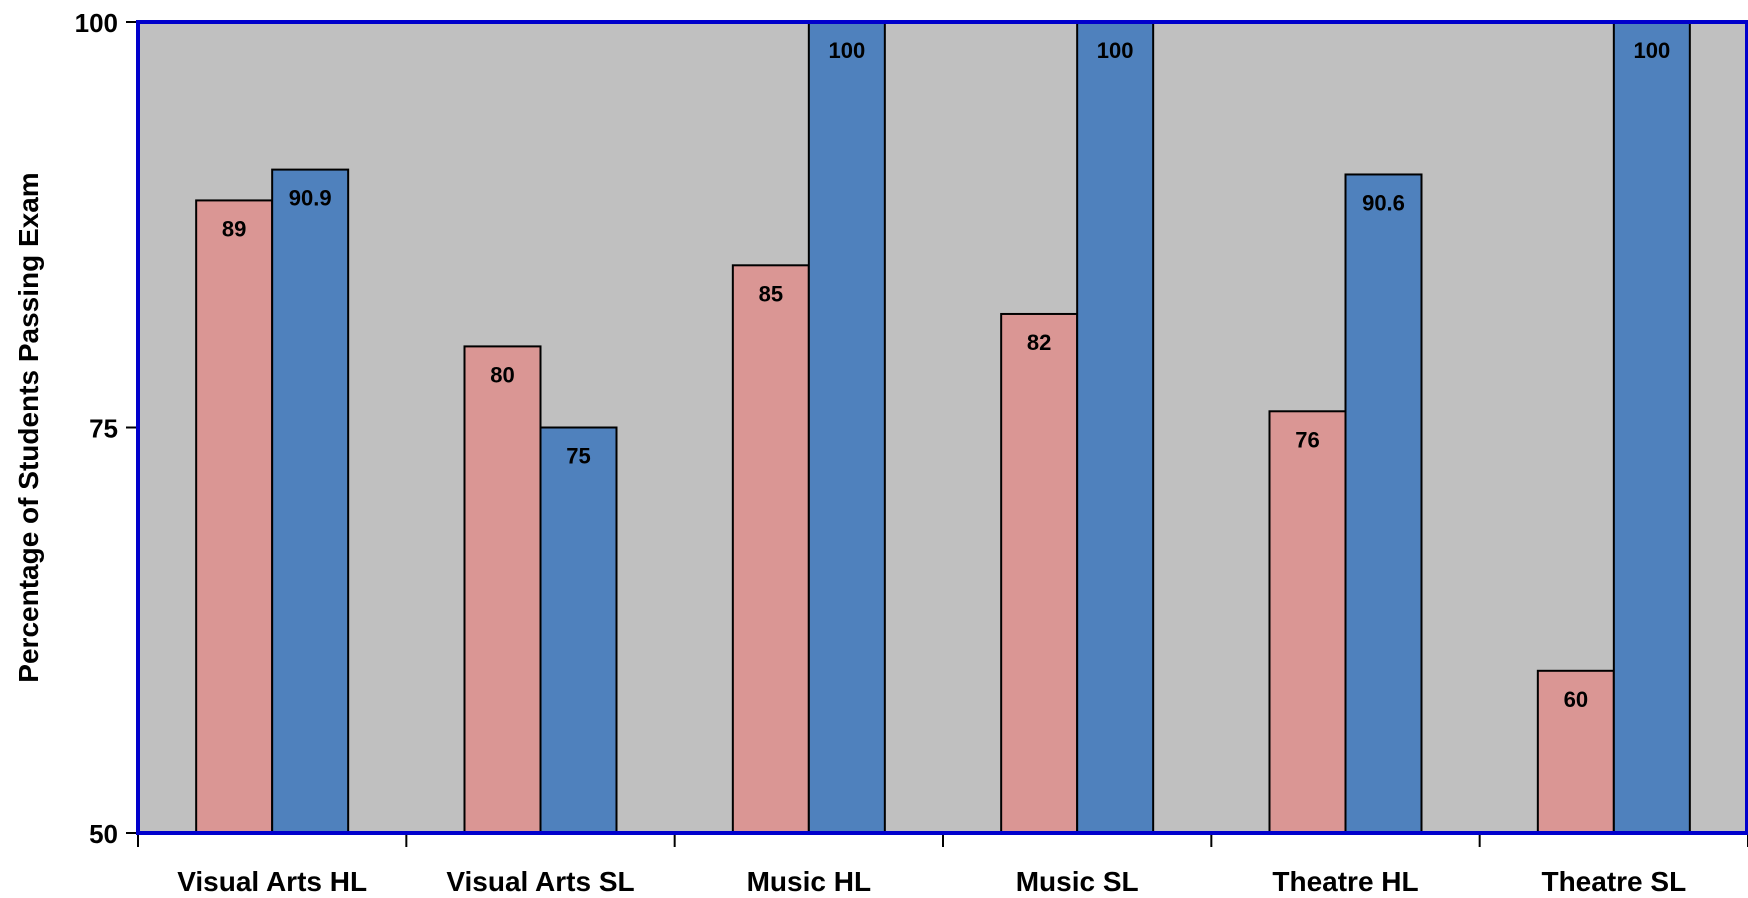 Image resolution: width=1748 pixels, height=898 pixels. What do you see at coordinates (1077, 881) in the screenshot?
I see `x-tick-label: Music SL` at bounding box center [1077, 881].